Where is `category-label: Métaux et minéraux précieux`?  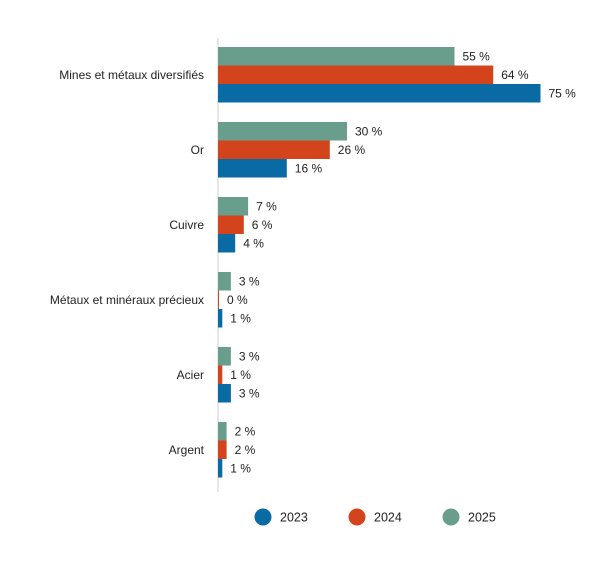
category-label: Métaux et minéraux précieux is located at coordinates (127, 300).